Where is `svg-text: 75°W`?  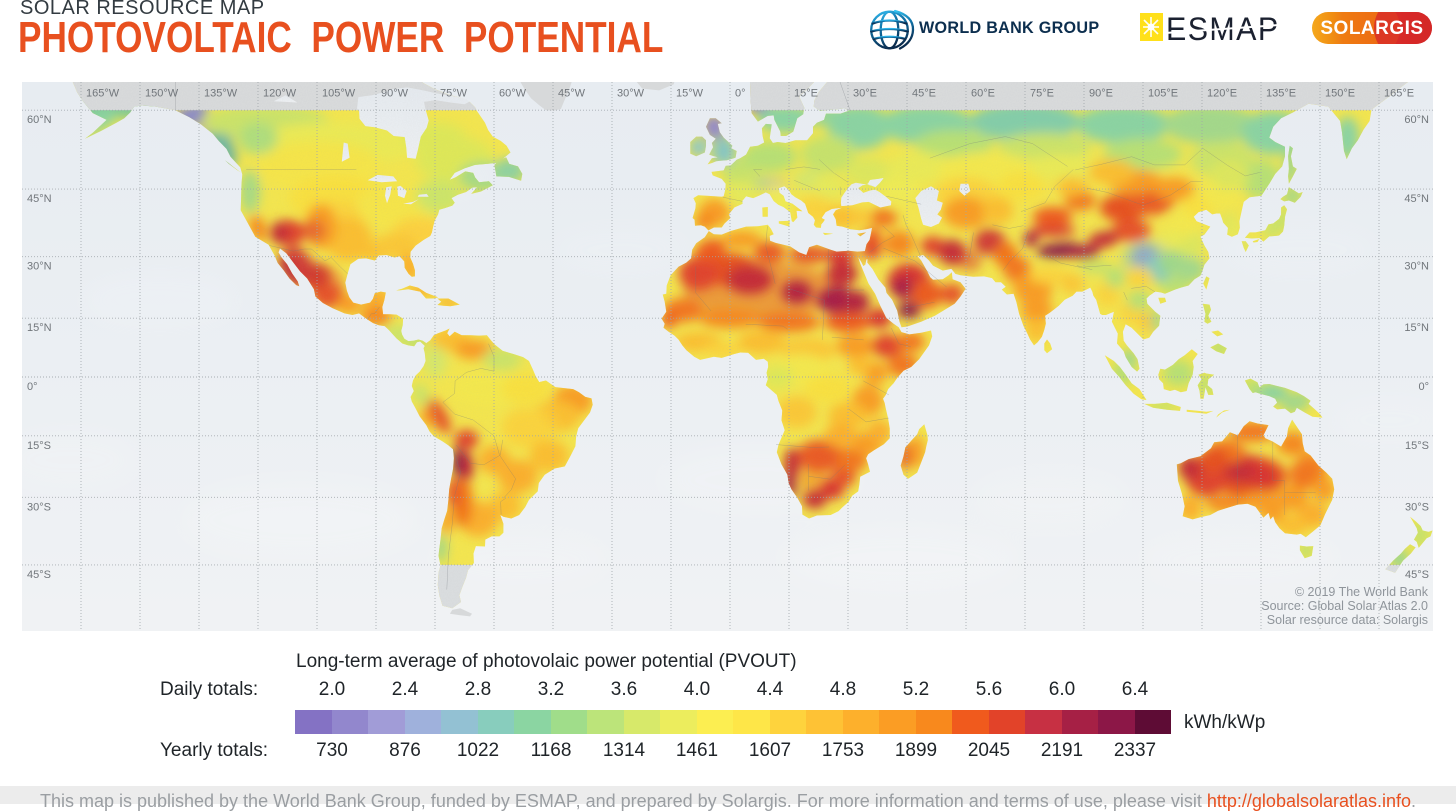
svg-text: 75°W is located at coordinates (454, 94).